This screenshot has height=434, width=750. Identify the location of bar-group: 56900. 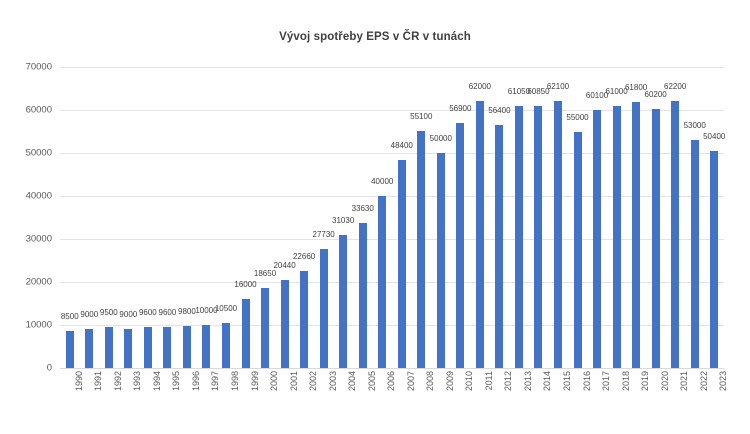
(460, 217).